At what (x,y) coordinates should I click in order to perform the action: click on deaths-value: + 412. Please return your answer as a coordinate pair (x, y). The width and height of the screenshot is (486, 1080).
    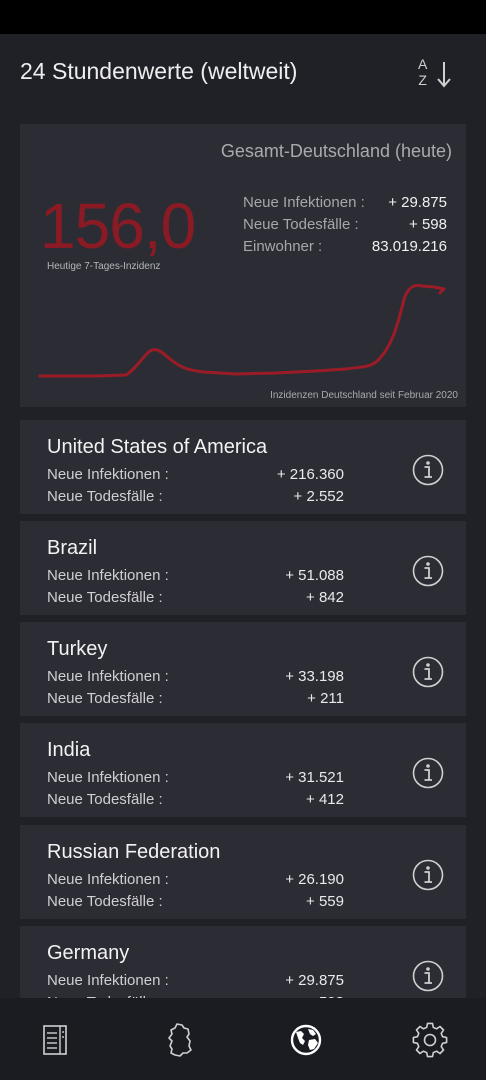
    Looking at the image, I should click on (325, 799).